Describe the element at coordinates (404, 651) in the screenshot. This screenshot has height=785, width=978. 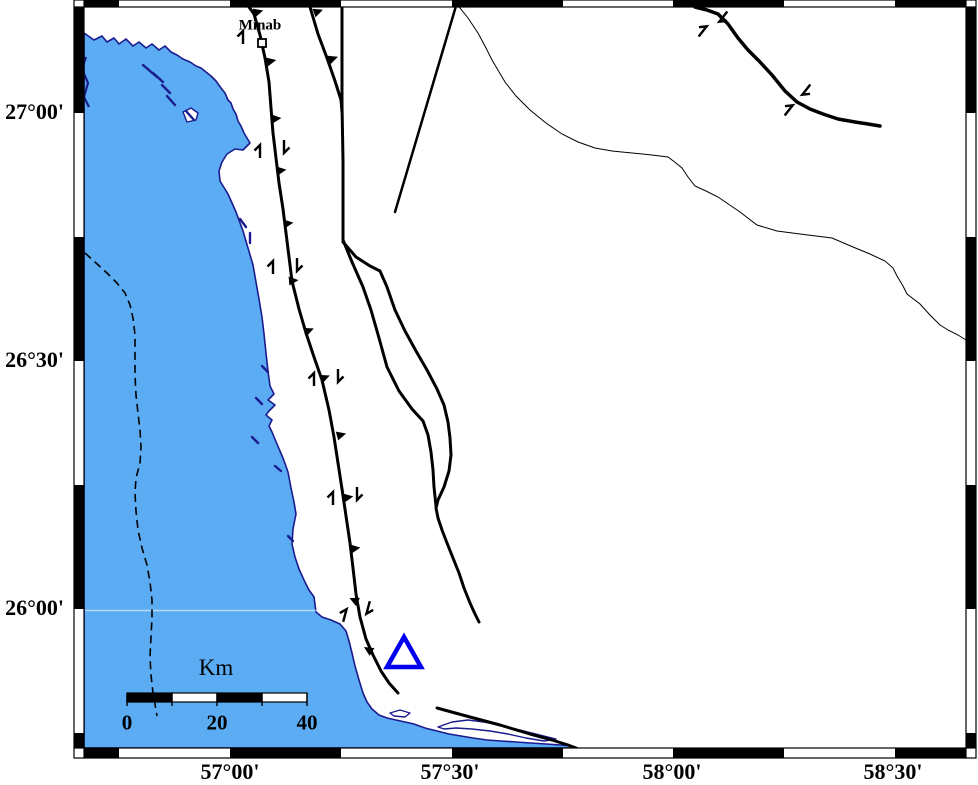
I see `station-triangle-marker` at that location.